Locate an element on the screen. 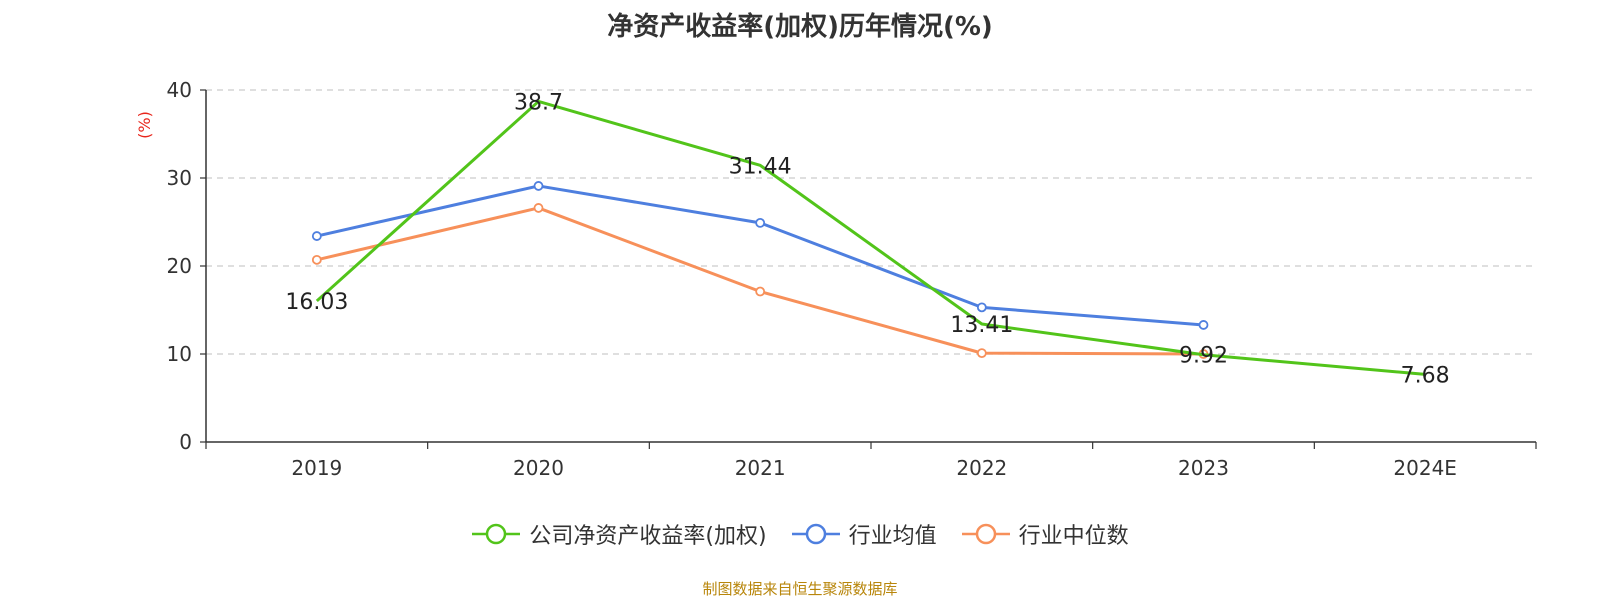 Image resolution: width=1600 pixels, height=600 pixels. source-note: 制图数据来自恒生聚源数据库 is located at coordinates (800, 589).